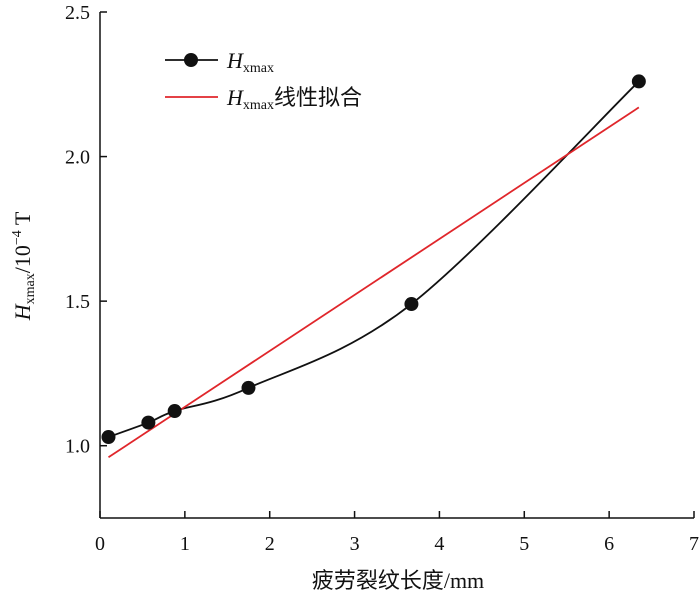 The width and height of the screenshot is (700, 594). Describe the element at coordinates (77, 447) in the screenshot. I see `y-tick-label: 1.0` at that location.